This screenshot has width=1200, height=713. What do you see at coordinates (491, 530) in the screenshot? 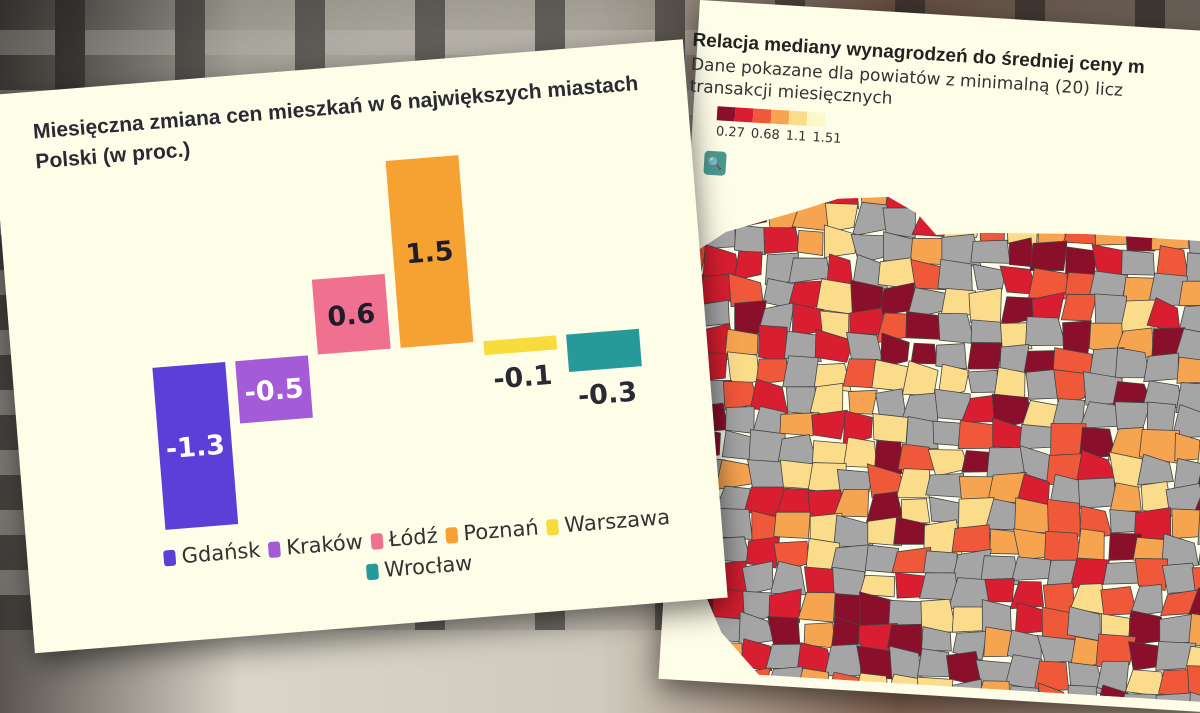
I see `legend-item: Poznań` at bounding box center [491, 530].